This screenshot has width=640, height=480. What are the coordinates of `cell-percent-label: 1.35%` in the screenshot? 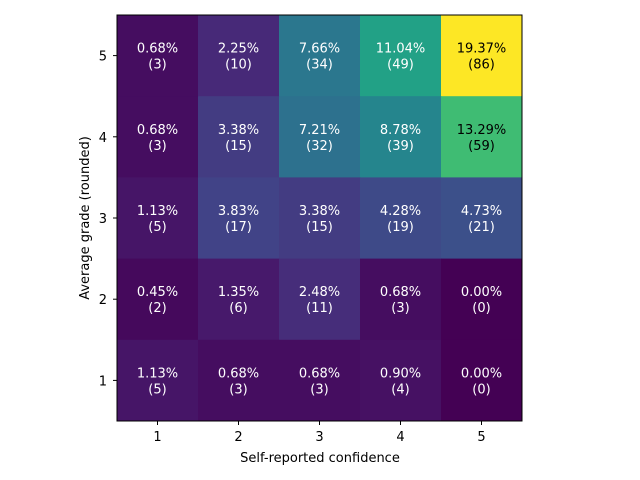 It's located at (238, 292).